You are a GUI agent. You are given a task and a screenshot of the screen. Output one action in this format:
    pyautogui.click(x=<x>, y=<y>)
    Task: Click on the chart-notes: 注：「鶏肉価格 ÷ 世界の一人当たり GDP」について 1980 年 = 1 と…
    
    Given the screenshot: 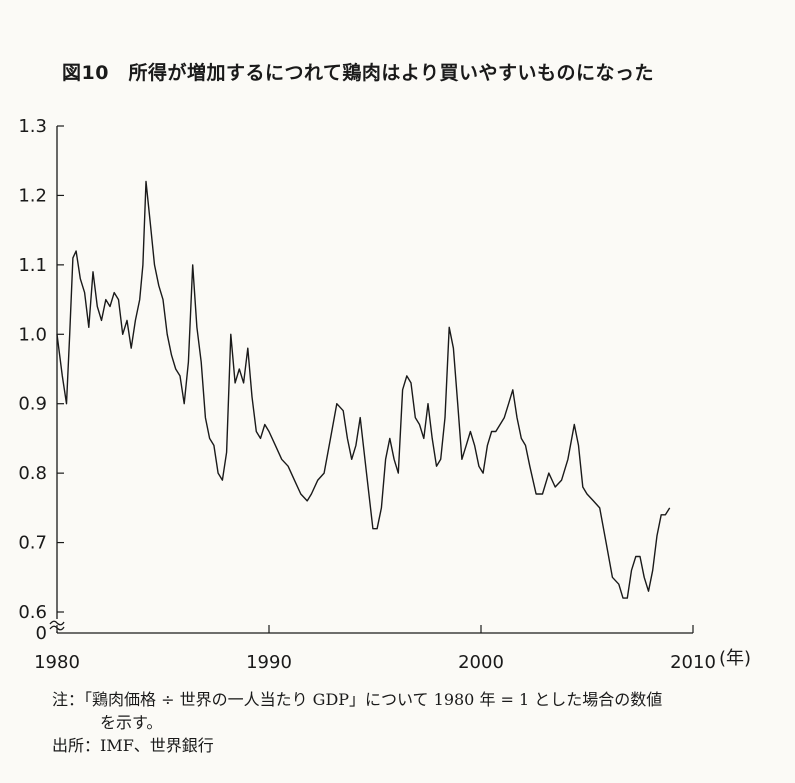 What is the action you would take?
    pyautogui.click(x=357, y=722)
    